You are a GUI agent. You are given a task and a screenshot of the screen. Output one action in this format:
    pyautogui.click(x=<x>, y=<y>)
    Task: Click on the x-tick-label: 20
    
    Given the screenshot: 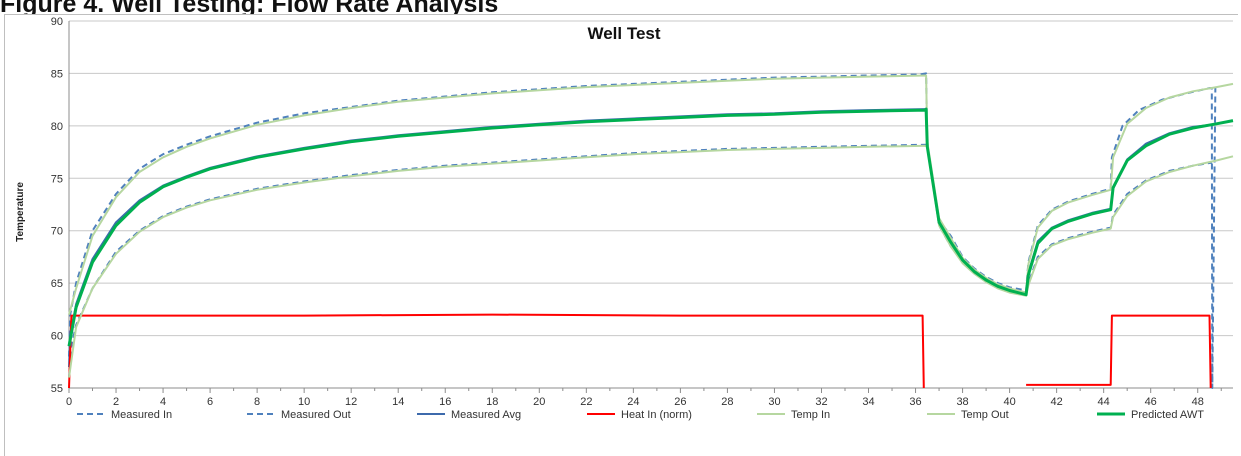 What is the action you would take?
    pyautogui.click(x=539, y=402)
    